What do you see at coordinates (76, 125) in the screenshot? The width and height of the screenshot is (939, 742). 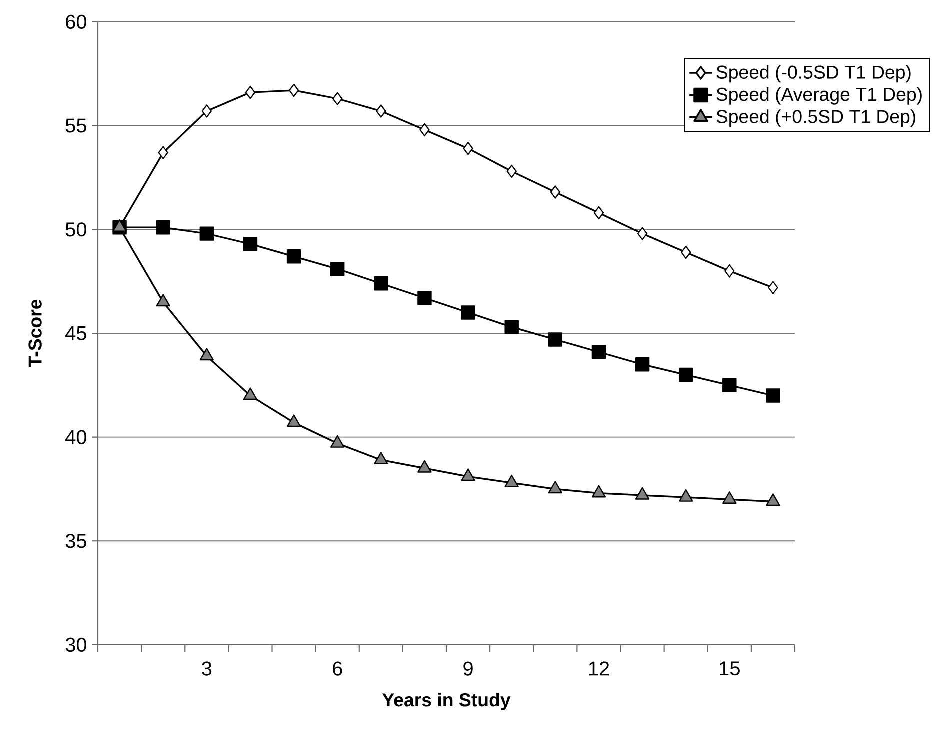 I see `y-tick-label: 55` at bounding box center [76, 125].